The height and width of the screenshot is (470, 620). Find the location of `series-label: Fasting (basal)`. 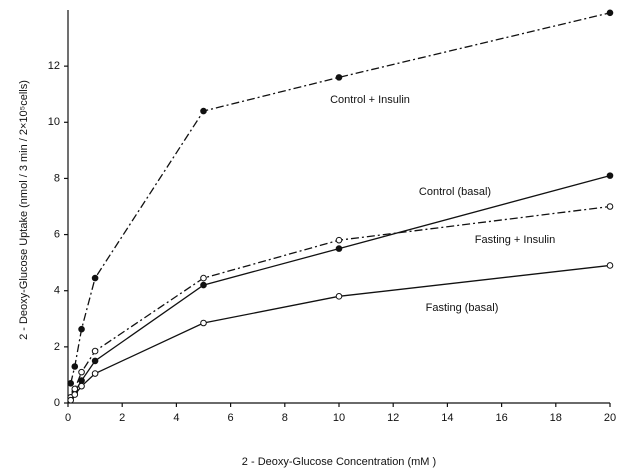

series-label: Fasting (basal) is located at coordinates (462, 308).